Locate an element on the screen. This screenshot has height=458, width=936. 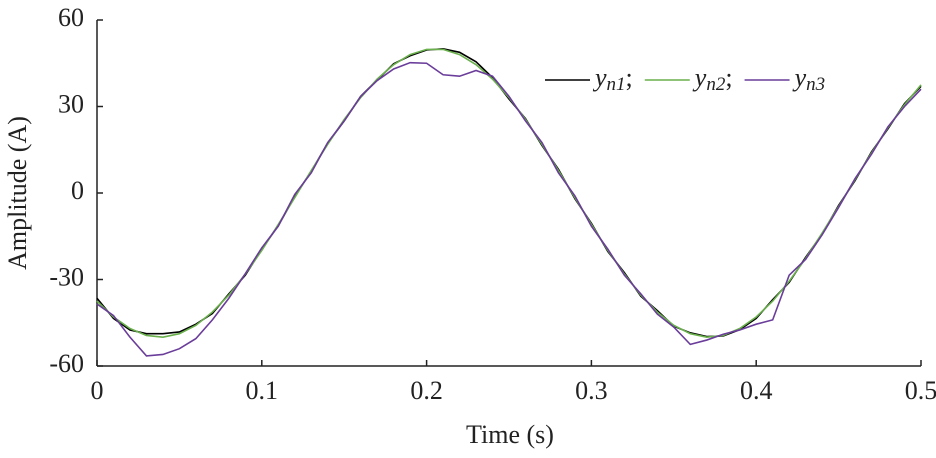
x-tick-label: 0.3 is located at coordinates (591, 390).